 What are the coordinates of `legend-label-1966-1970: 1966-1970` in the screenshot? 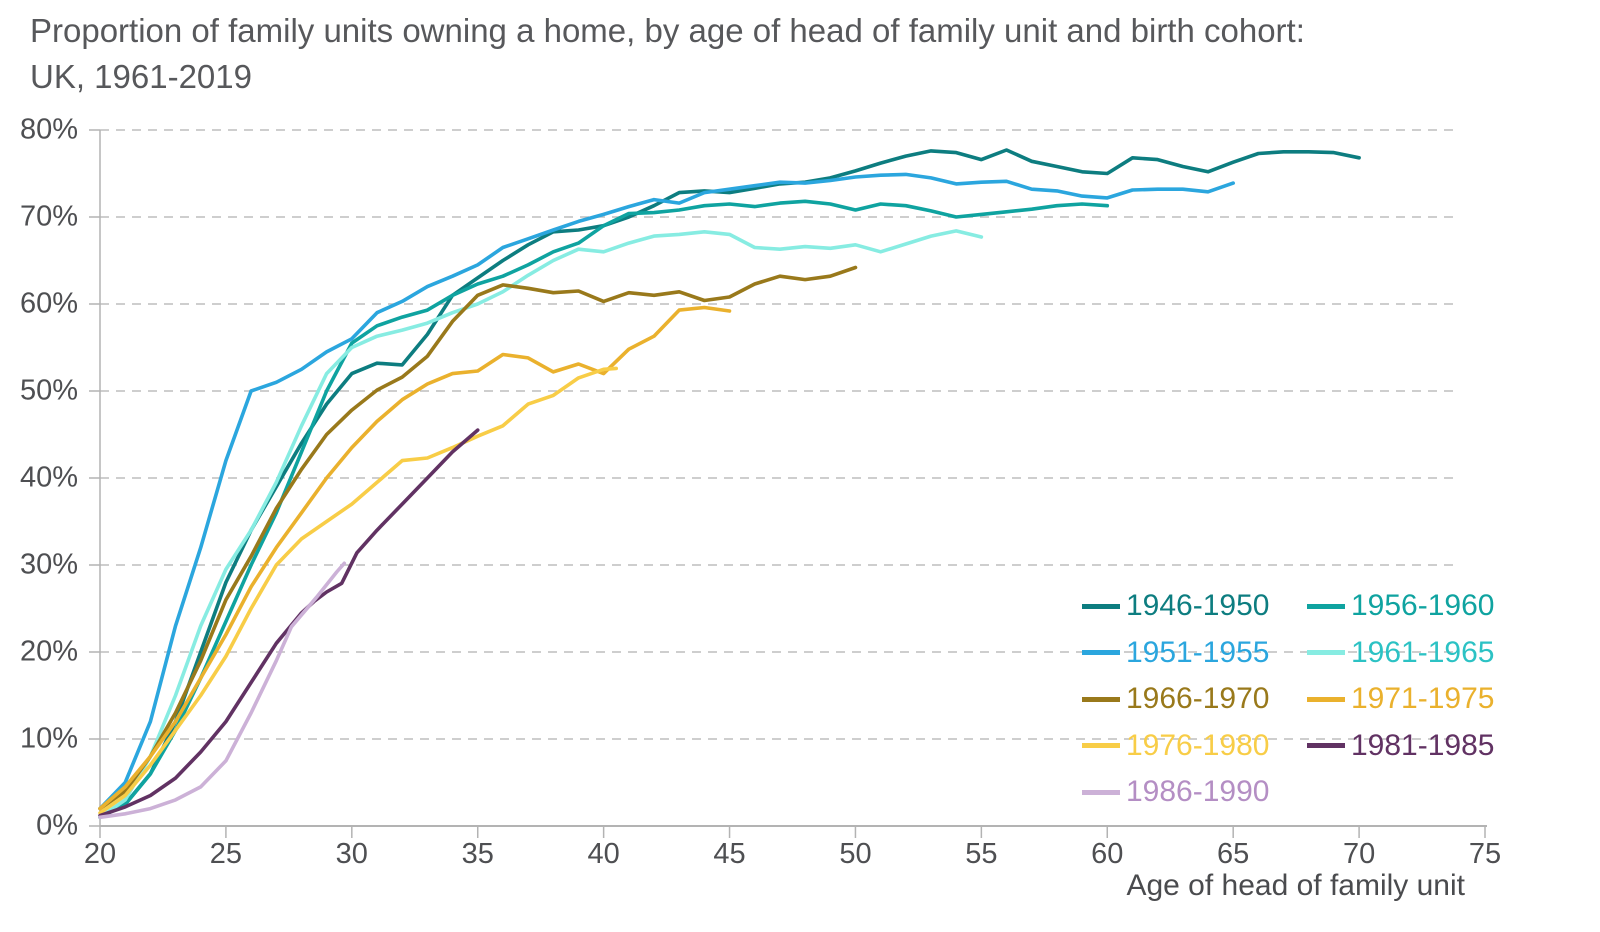 It's located at (1198, 699).